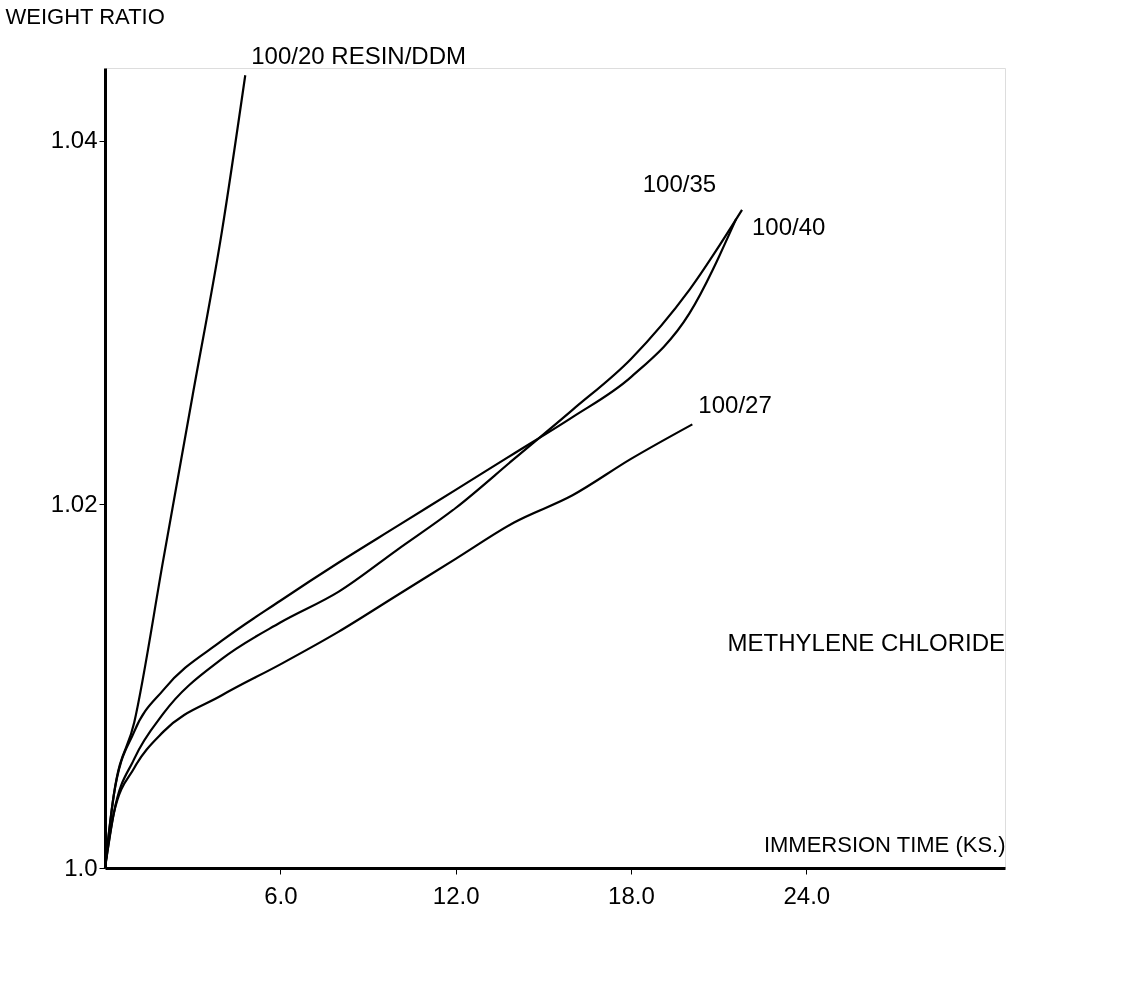 This screenshot has height=985, width=1128. I want to click on x-tick-label: 6.0, so click(281, 895).